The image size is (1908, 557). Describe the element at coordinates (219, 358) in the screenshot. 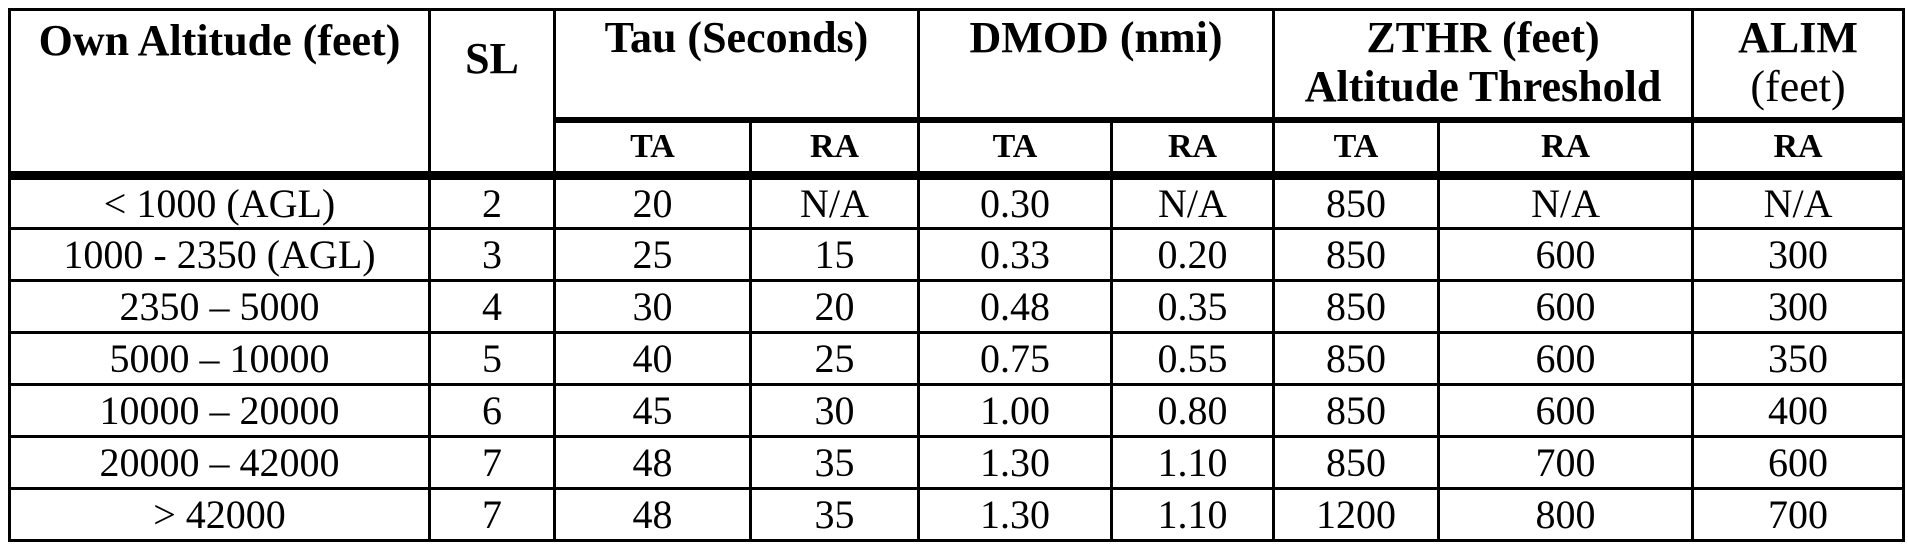

I see `cell-own-altitude: 5000 – 10000` at that location.